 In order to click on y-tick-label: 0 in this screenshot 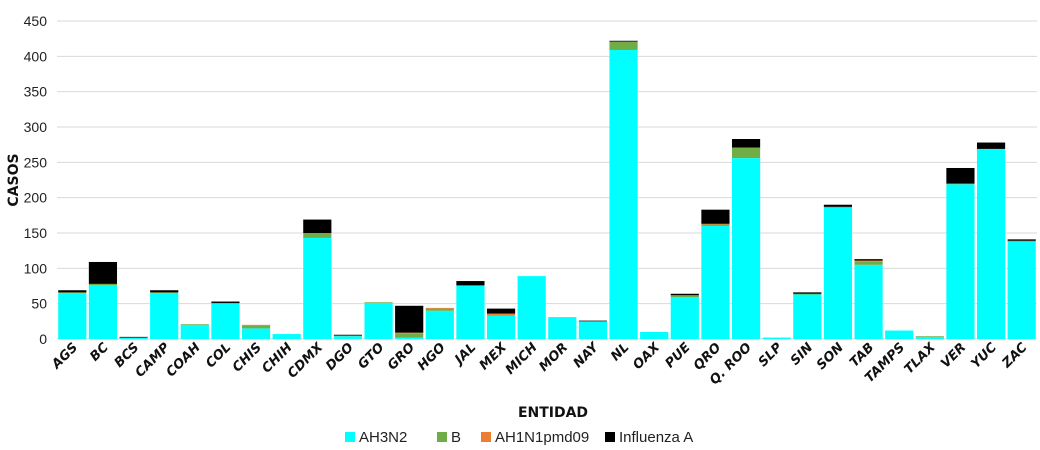, I will do `click(43, 339)`.